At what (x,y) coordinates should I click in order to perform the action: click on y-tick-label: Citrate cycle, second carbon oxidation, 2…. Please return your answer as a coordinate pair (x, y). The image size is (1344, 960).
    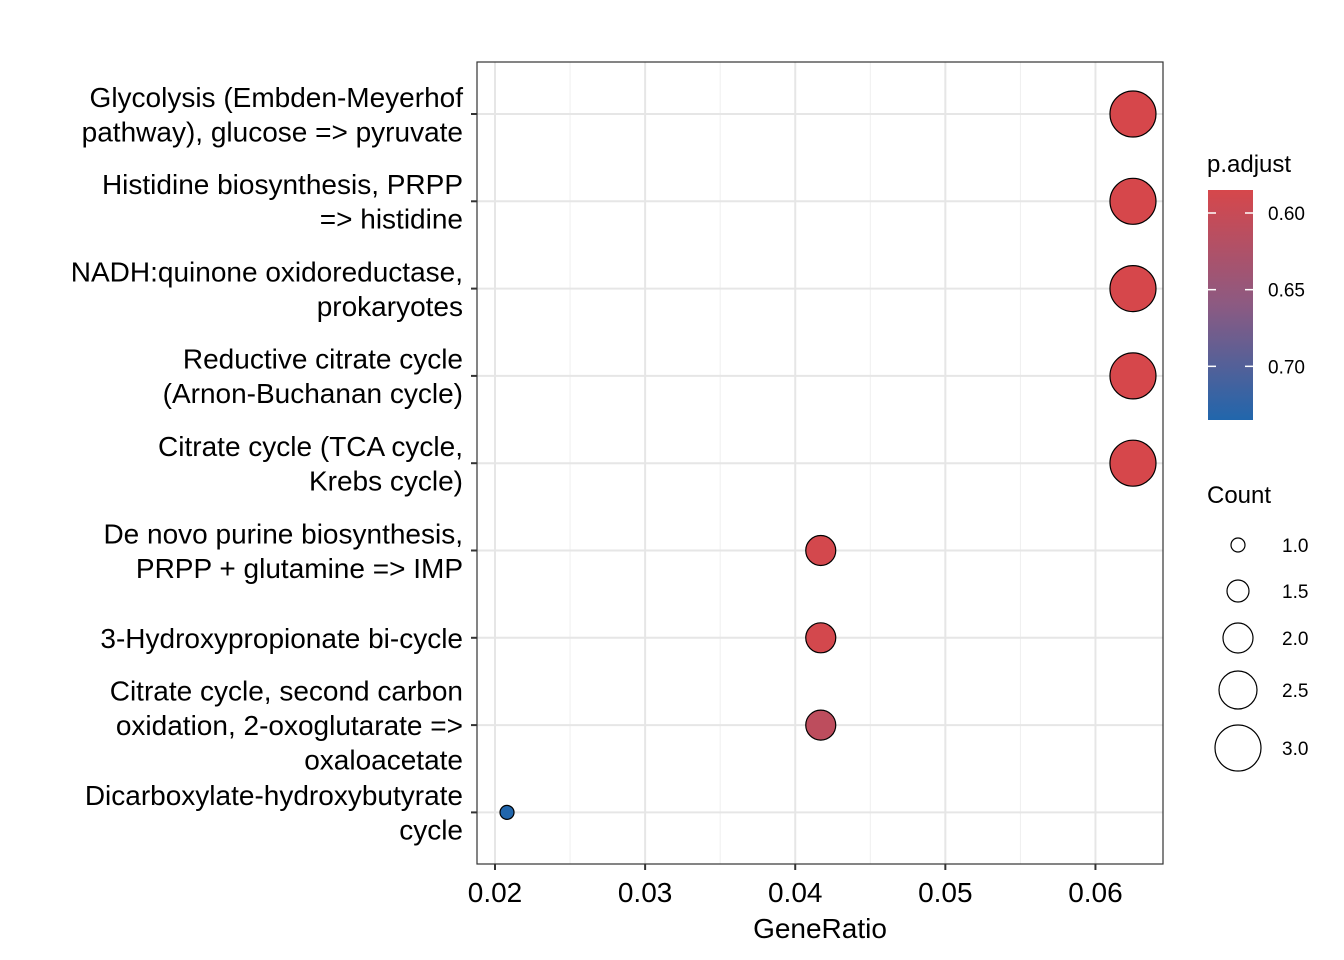
    Looking at the image, I should click on (286, 726).